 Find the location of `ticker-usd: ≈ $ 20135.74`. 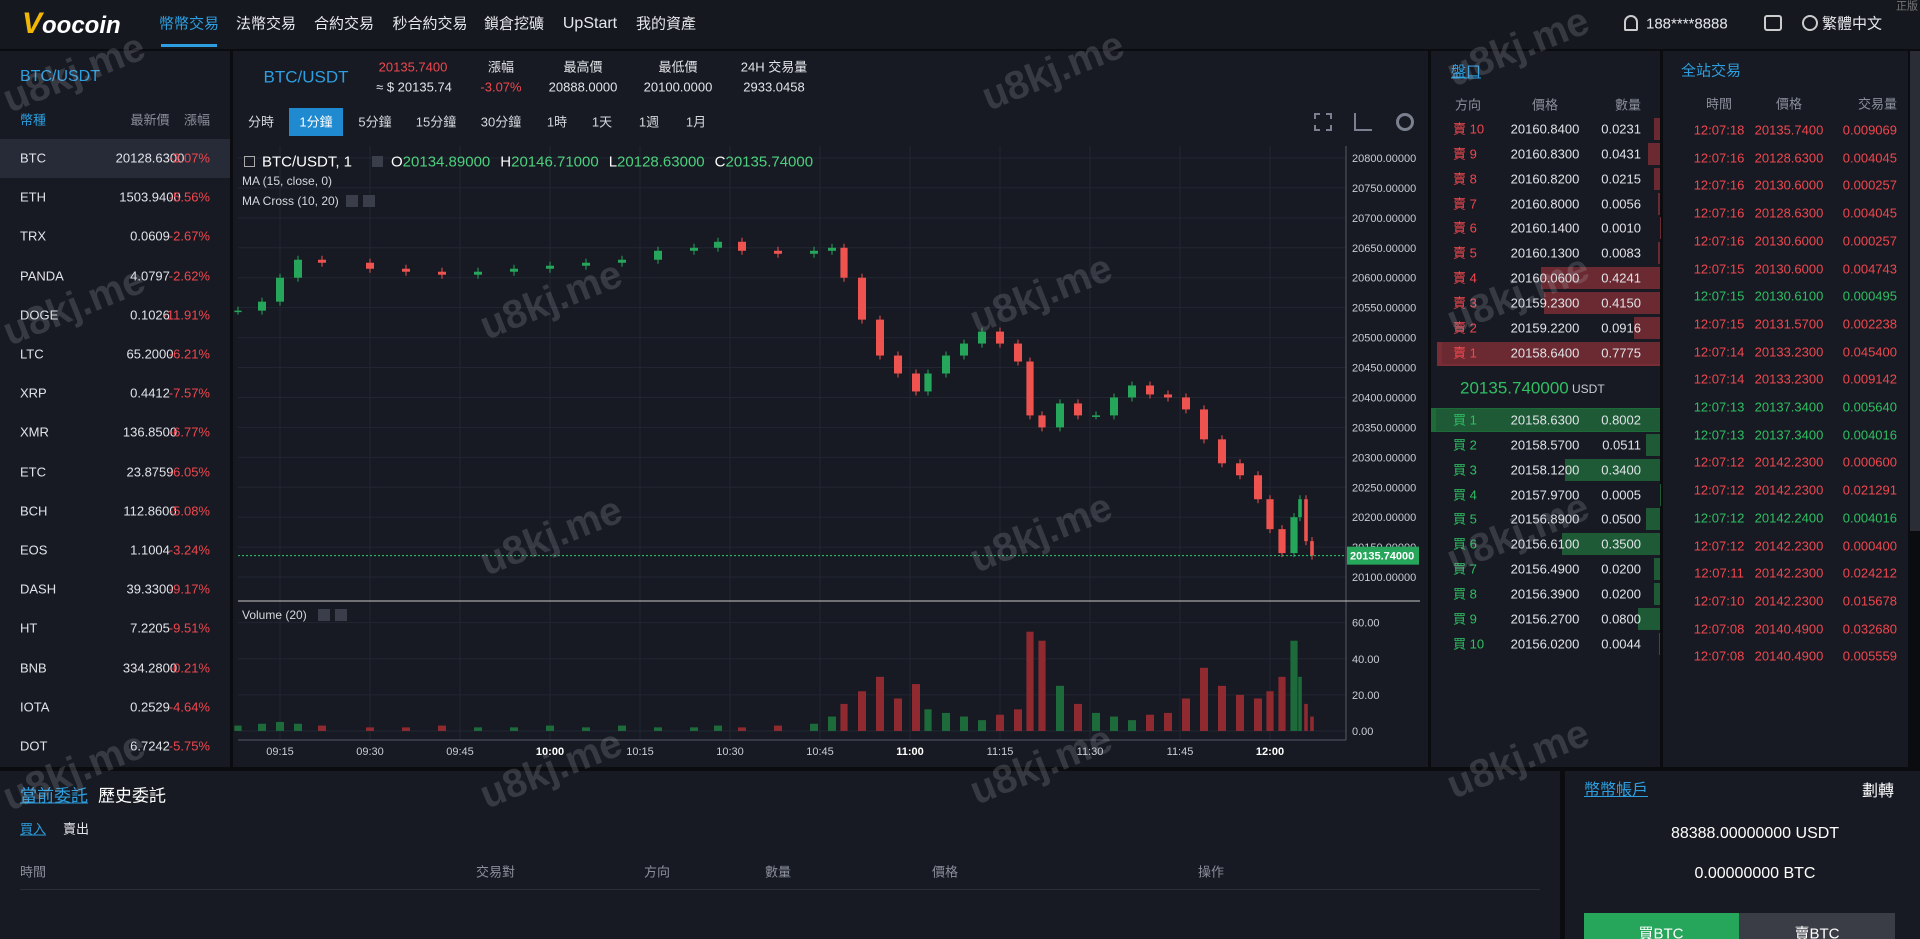

ticker-usd: ≈ $ 20135.74 is located at coordinates (414, 87).